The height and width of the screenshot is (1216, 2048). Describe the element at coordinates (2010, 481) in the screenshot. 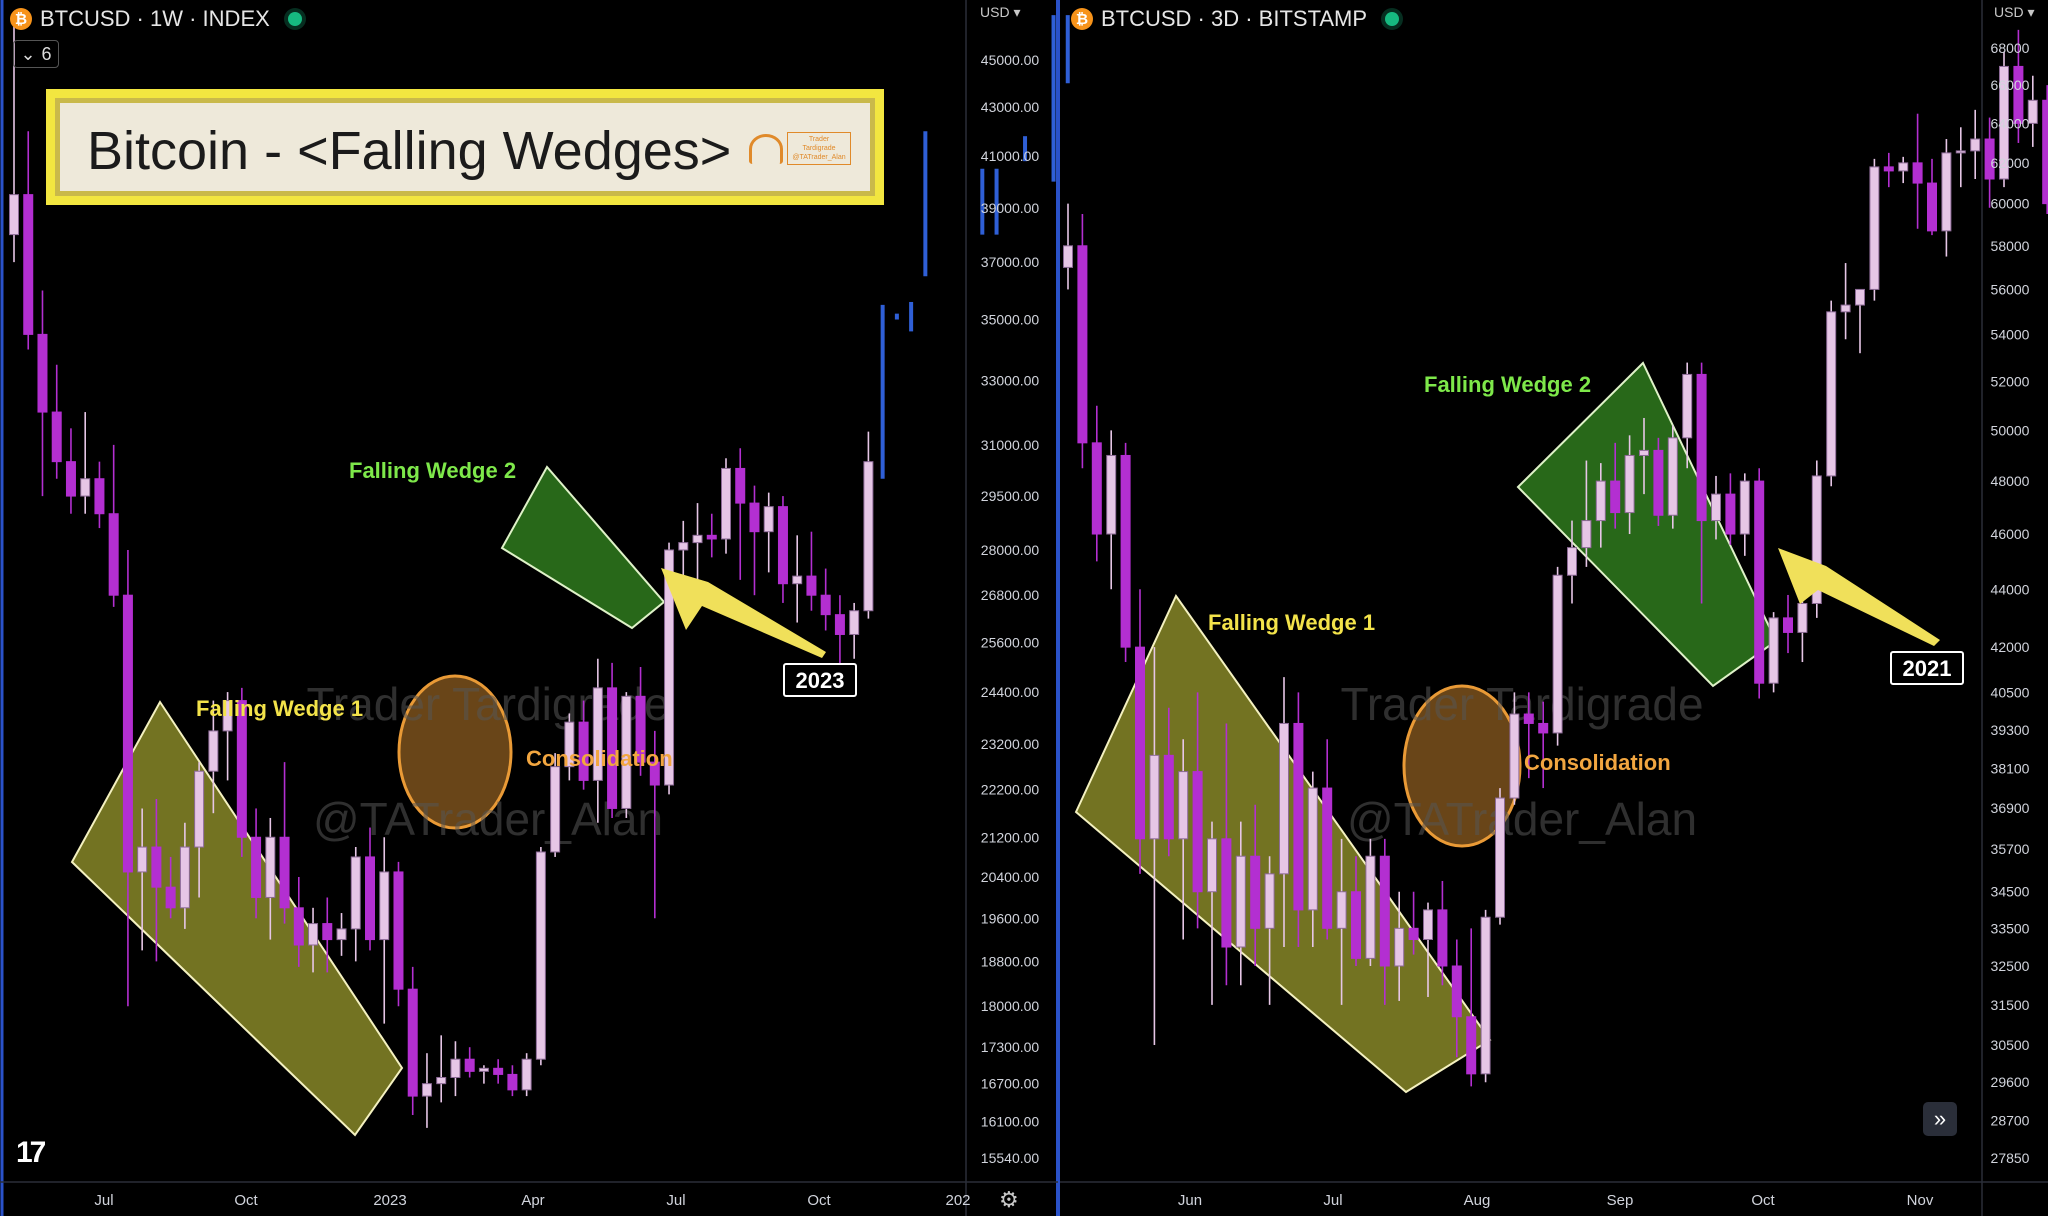

I see `right-y-tick-label: 48000` at that location.